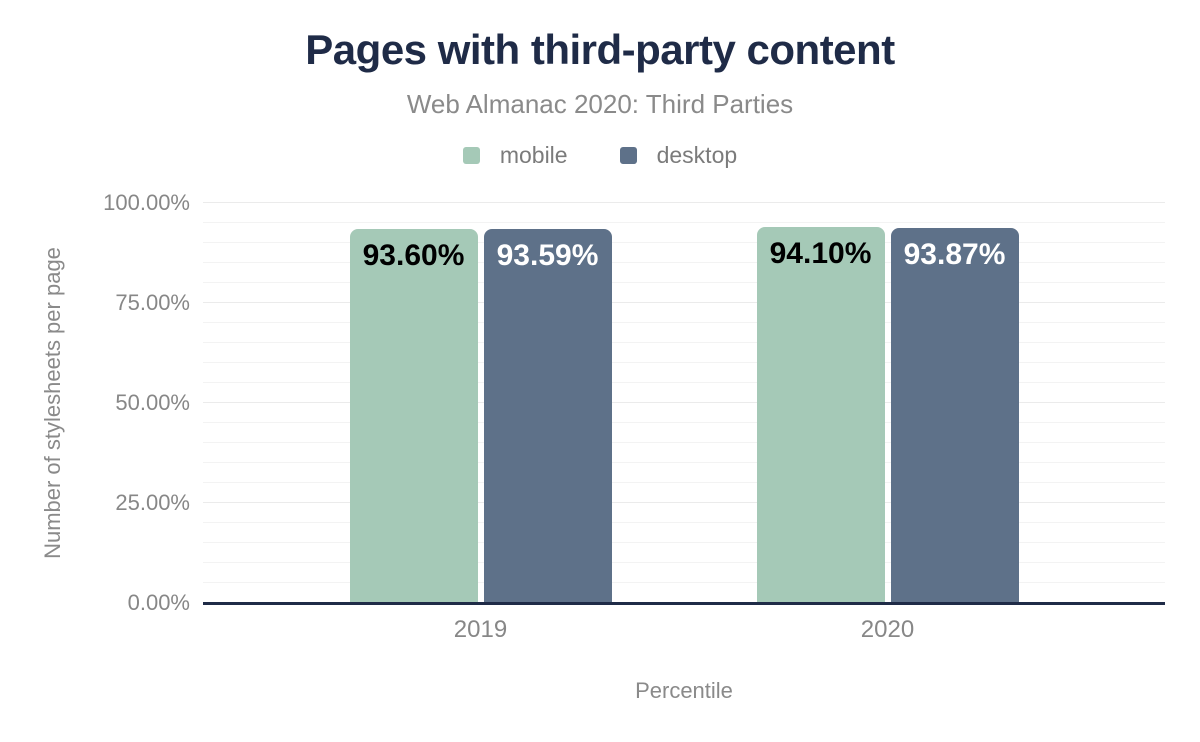  What do you see at coordinates (413, 255) in the screenshot?
I see `bar-value-label: 93.60%` at bounding box center [413, 255].